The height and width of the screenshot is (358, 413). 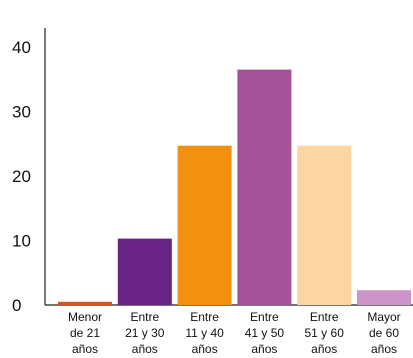 I want to click on x-category-label: Mayor de 60 años, so click(x=383, y=333).